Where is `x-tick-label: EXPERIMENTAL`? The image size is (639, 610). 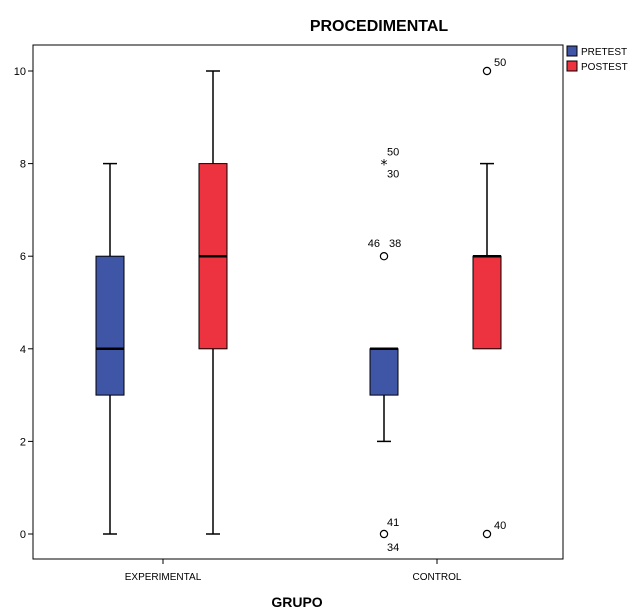 x-tick-label: EXPERIMENTAL is located at coordinates (163, 577).